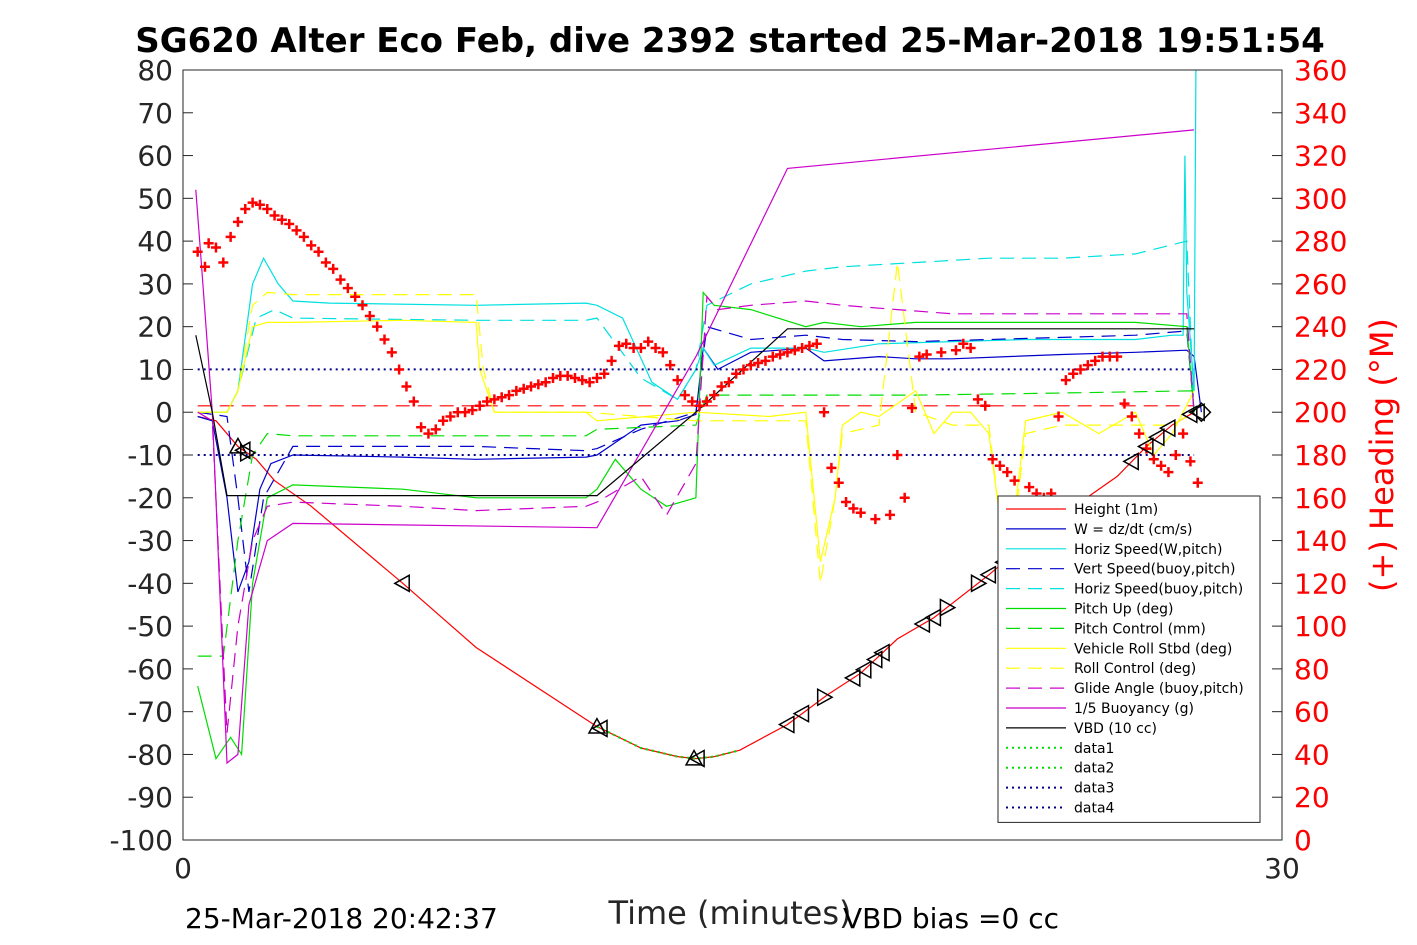 The height and width of the screenshot is (945, 1417). I want to click on y-tick-label: -30, so click(150, 541).